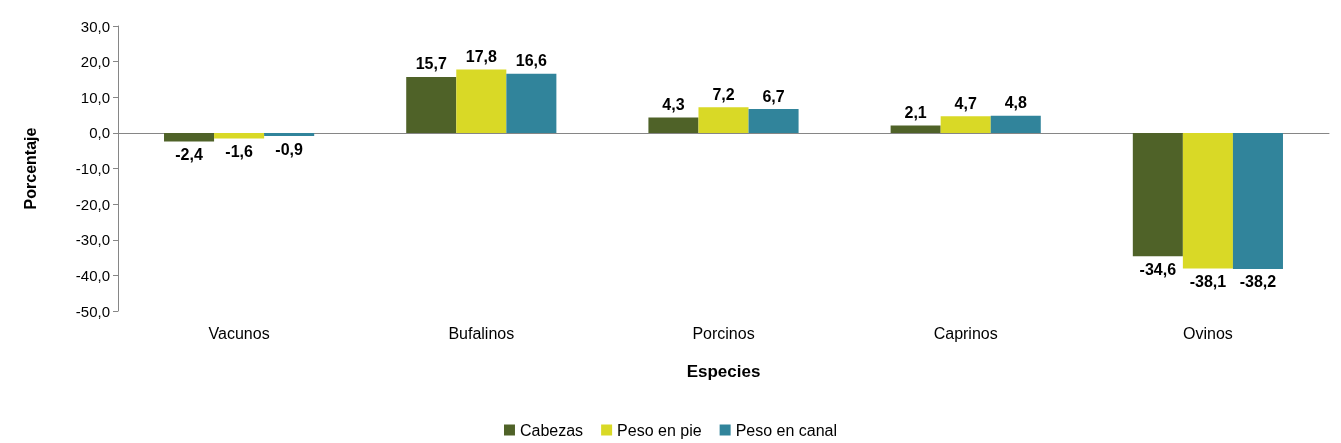 Image resolution: width=1341 pixels, height=443 pixels. Describe the element at coordinates (189, 154) in the screenshot. I see `data-label: -2,4` at that location.